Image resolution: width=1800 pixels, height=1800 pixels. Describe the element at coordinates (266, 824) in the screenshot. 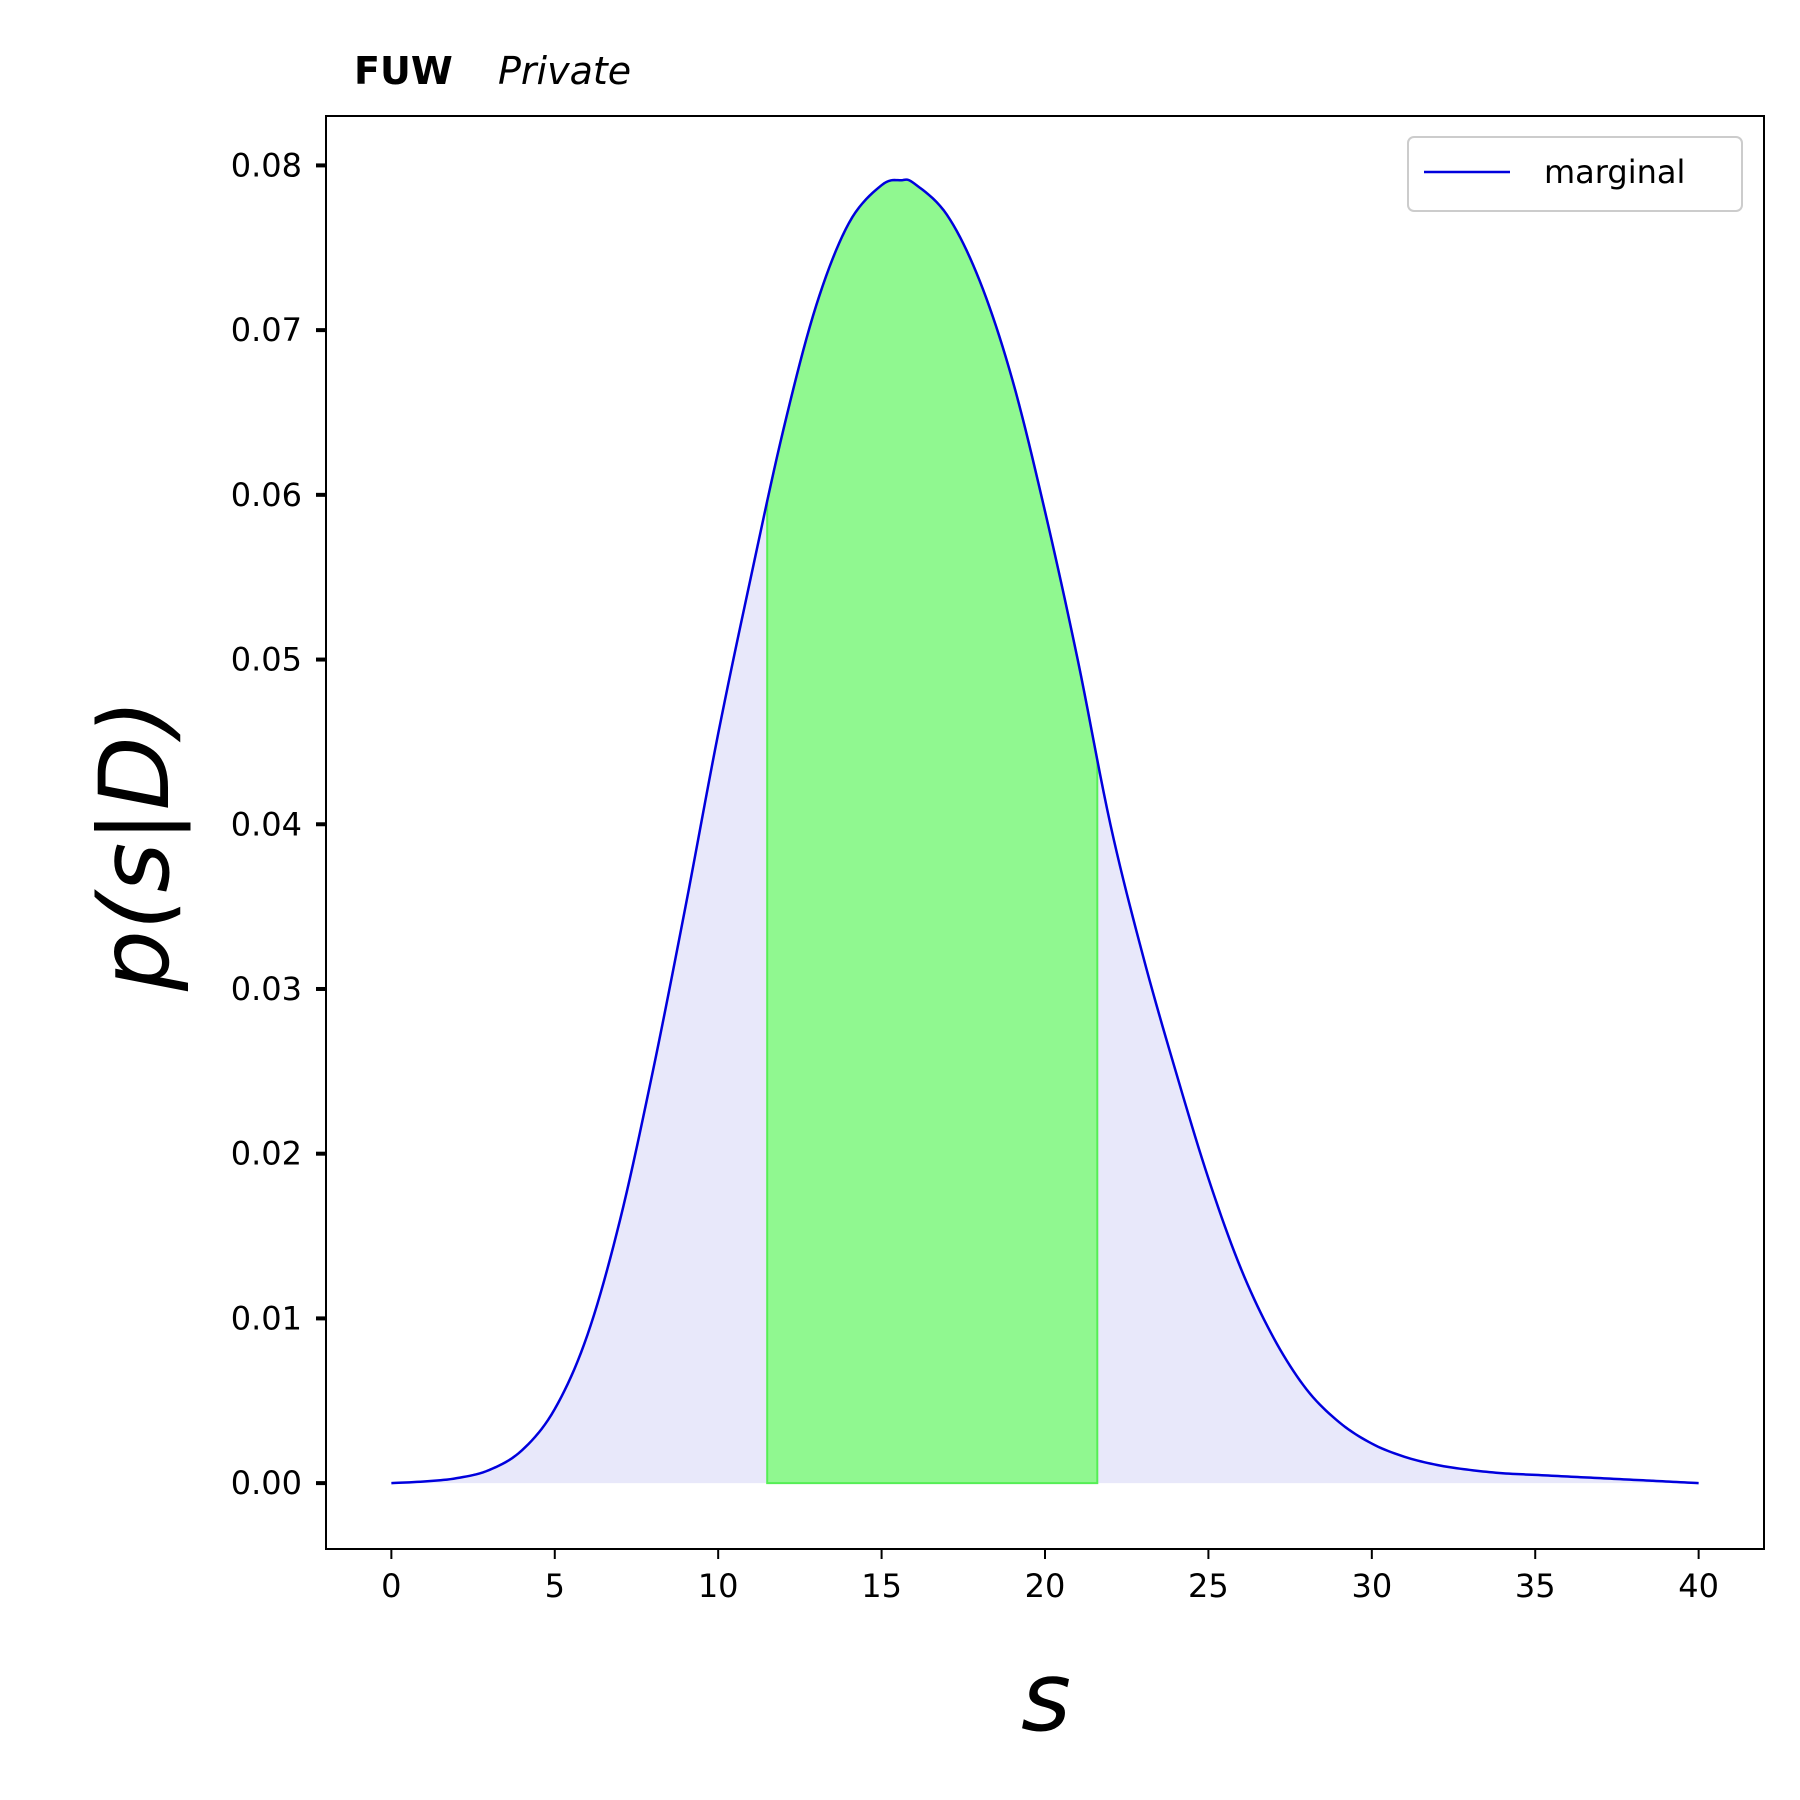

I see `y-tick-label: 0.04` at that location.